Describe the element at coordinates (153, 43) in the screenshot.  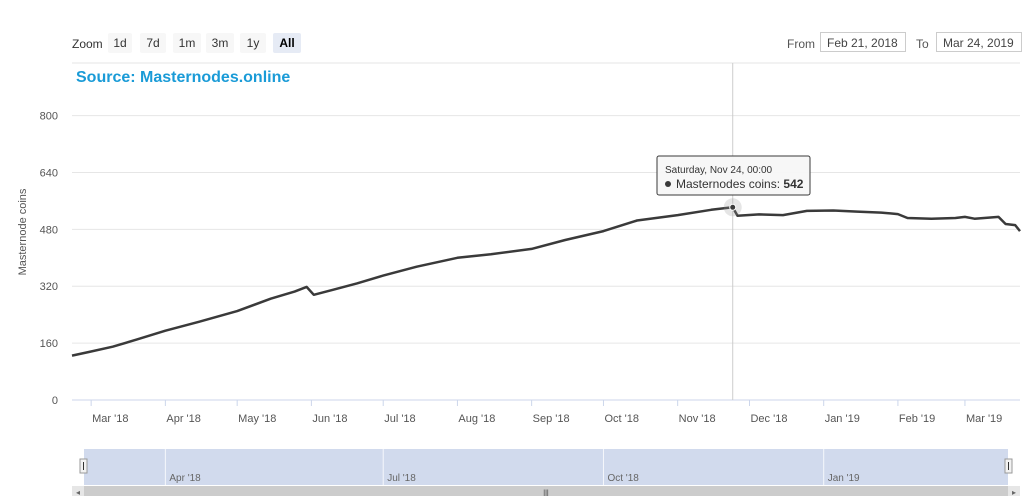
I see `zoom-7d-button: 7d` at that location.